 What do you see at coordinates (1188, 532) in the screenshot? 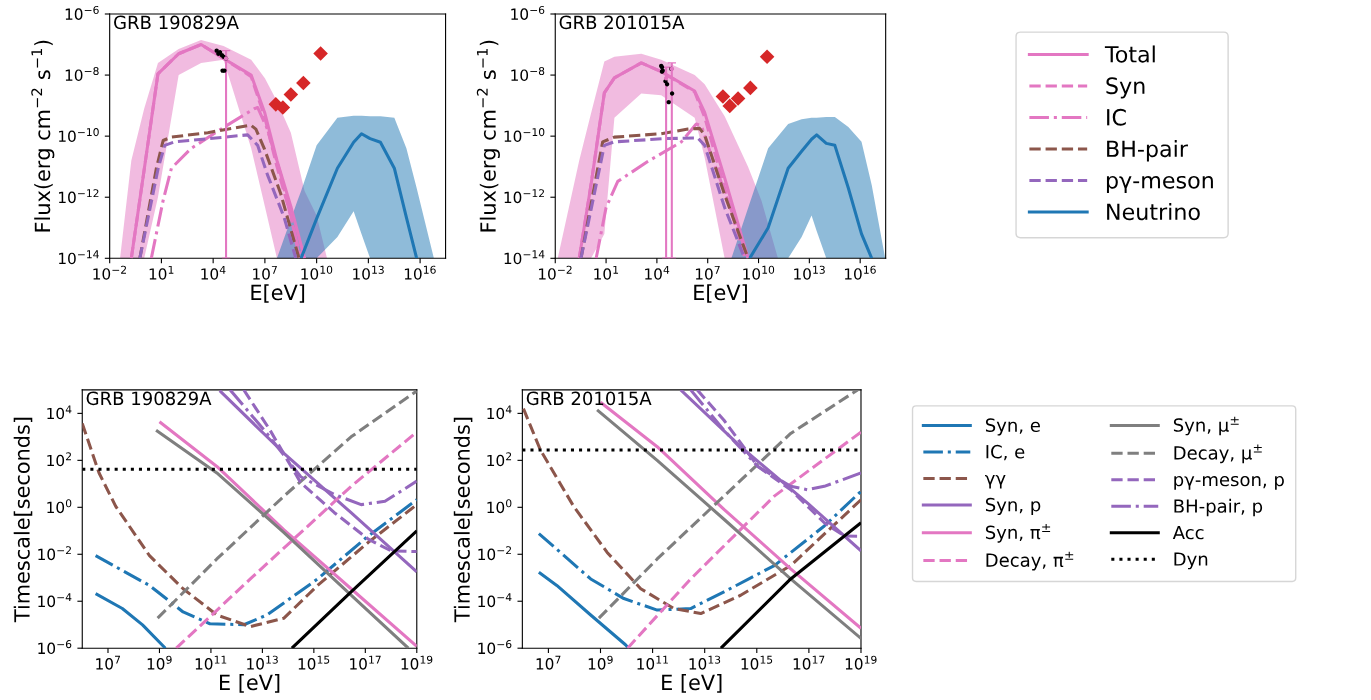
I see `legend-label: Acc` at bounding box center [1188, 532].